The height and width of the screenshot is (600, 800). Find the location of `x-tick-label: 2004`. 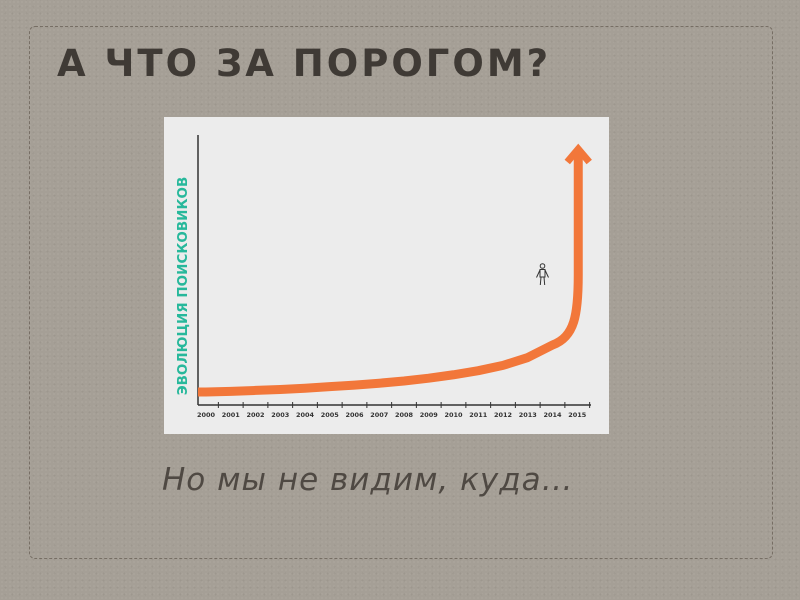

x-tick-label: 2004 is located at coordinates (305, 415).